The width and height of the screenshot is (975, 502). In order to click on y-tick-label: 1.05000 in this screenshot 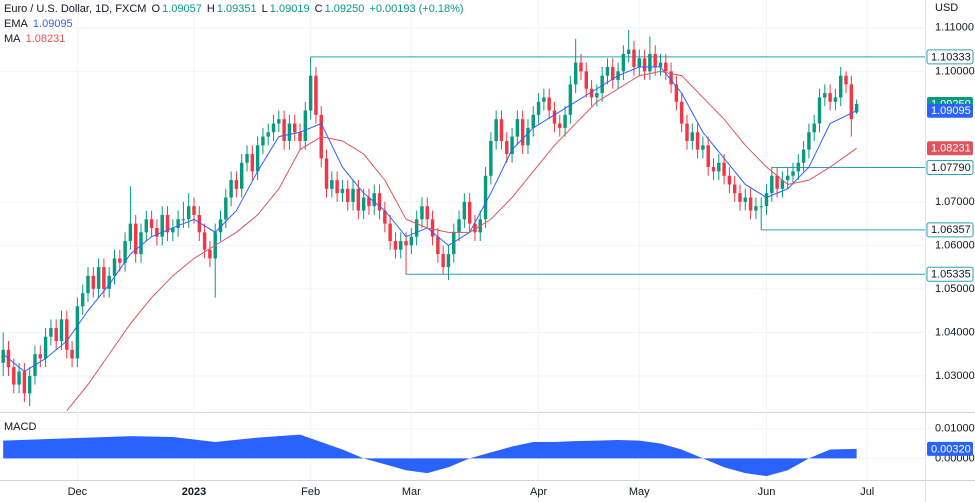, I will do `click(955, 289)`.